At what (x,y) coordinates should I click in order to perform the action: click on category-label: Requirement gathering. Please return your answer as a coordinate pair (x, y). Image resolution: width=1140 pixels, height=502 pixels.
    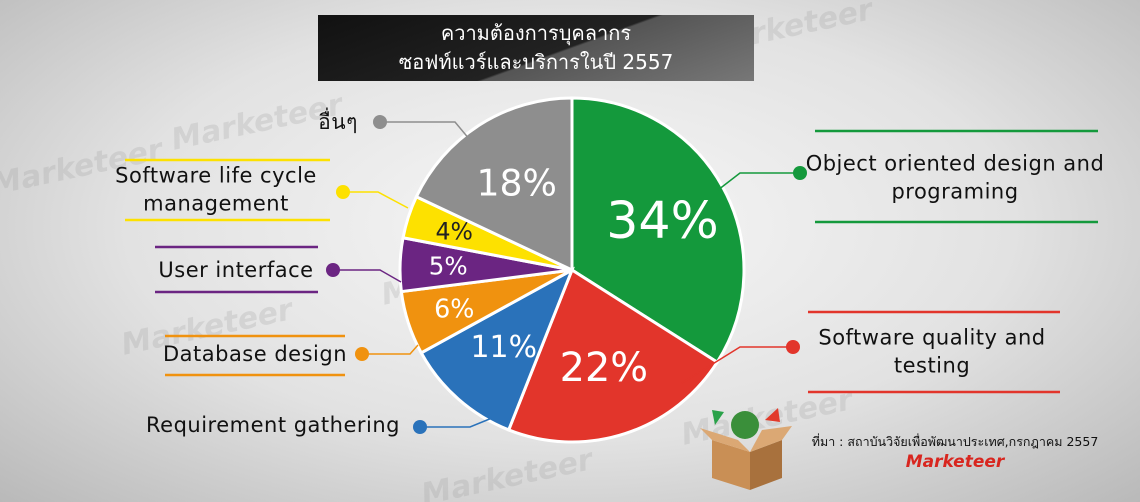
    Looking at the image, I should click on (273, 424).